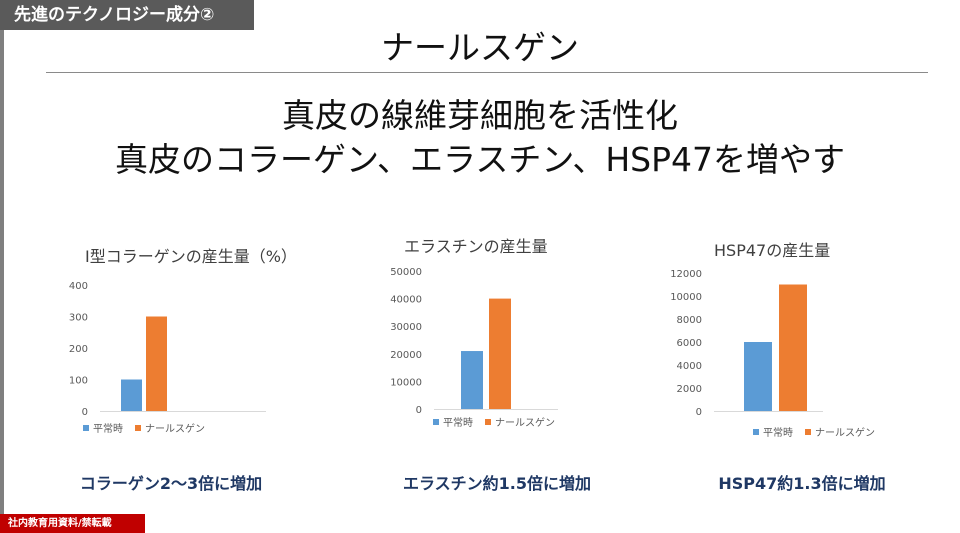 The width and height of the screenshot is (960, 533). Describe the element at coordinates (686, 274) in the screenshot. I see `chart-hsp47-ytick-label: 12000` at that location.